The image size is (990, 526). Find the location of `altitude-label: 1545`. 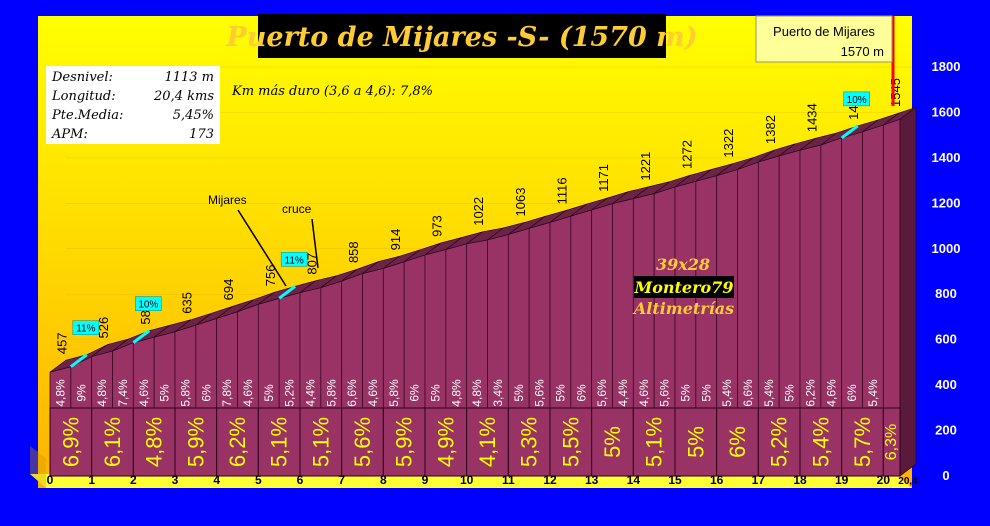

altitude-label: 1545 is located at coordinates (895, 92).